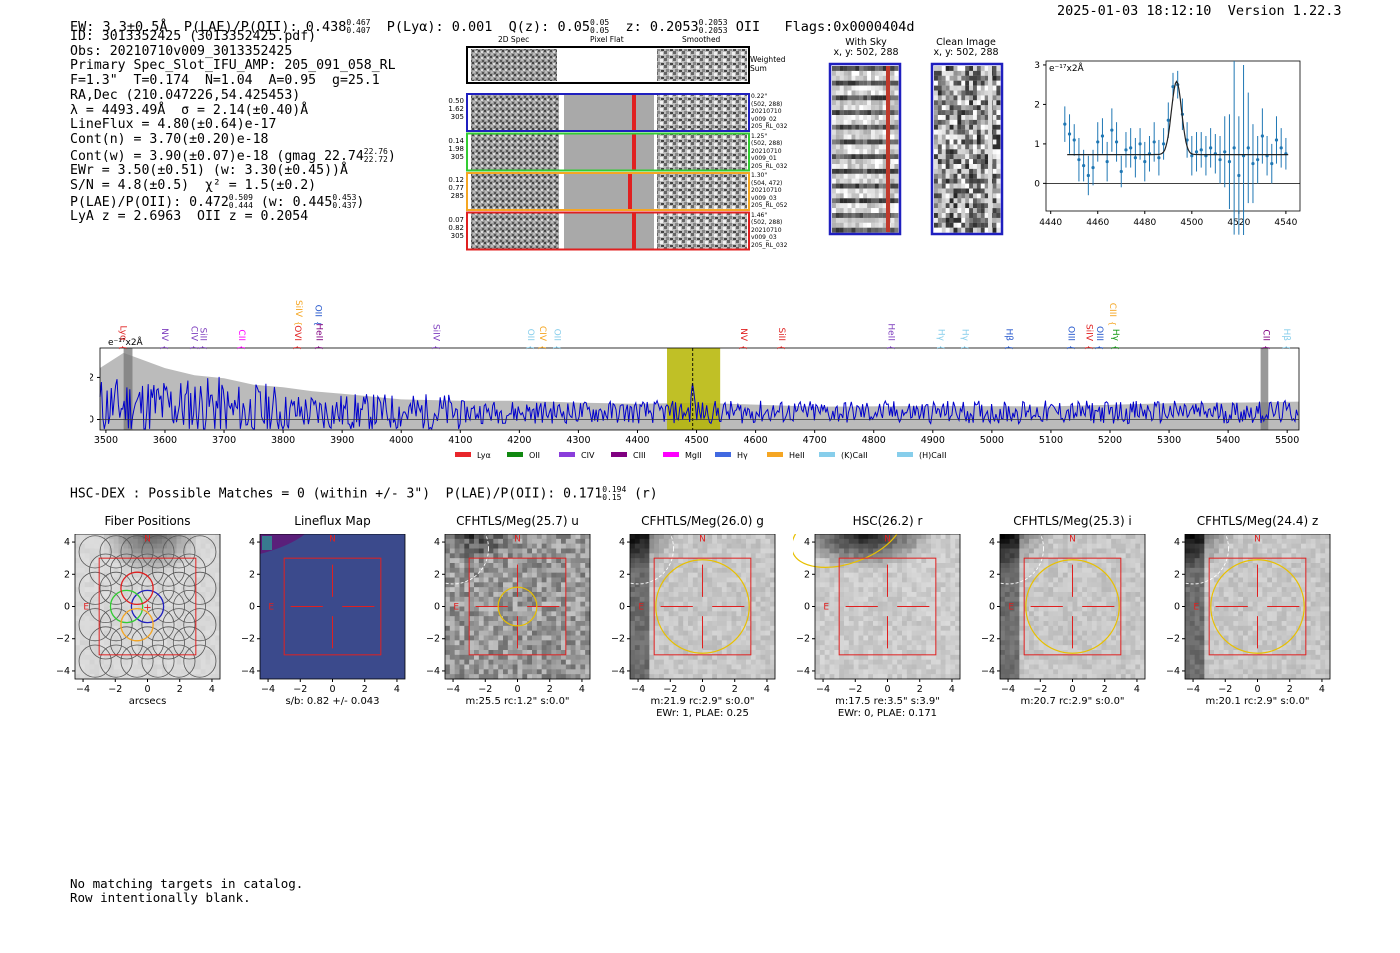 This screenshot has width=1400, height=953. I want to click on fiber-circle, so click(106, 570).